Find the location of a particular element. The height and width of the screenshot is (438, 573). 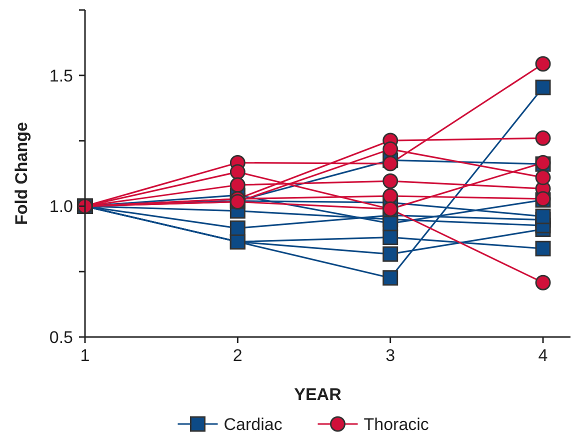

legend-label: Thoracic is located at coordinates (397, 424).